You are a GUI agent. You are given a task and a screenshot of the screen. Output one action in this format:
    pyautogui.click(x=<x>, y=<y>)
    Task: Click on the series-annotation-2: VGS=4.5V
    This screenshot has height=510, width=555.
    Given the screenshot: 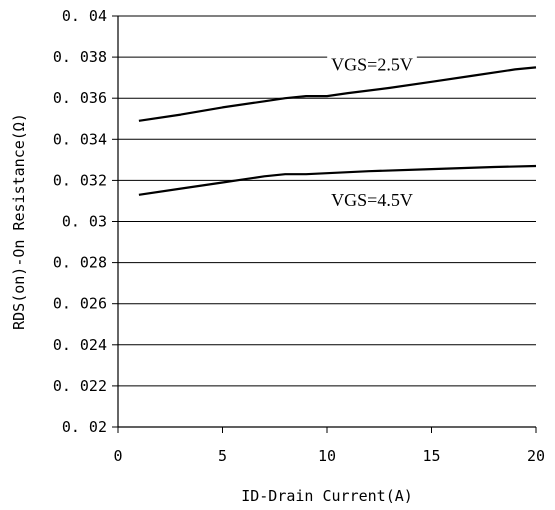 What is the action you would take?
    pyautogui.click(x=372, y=200)
    